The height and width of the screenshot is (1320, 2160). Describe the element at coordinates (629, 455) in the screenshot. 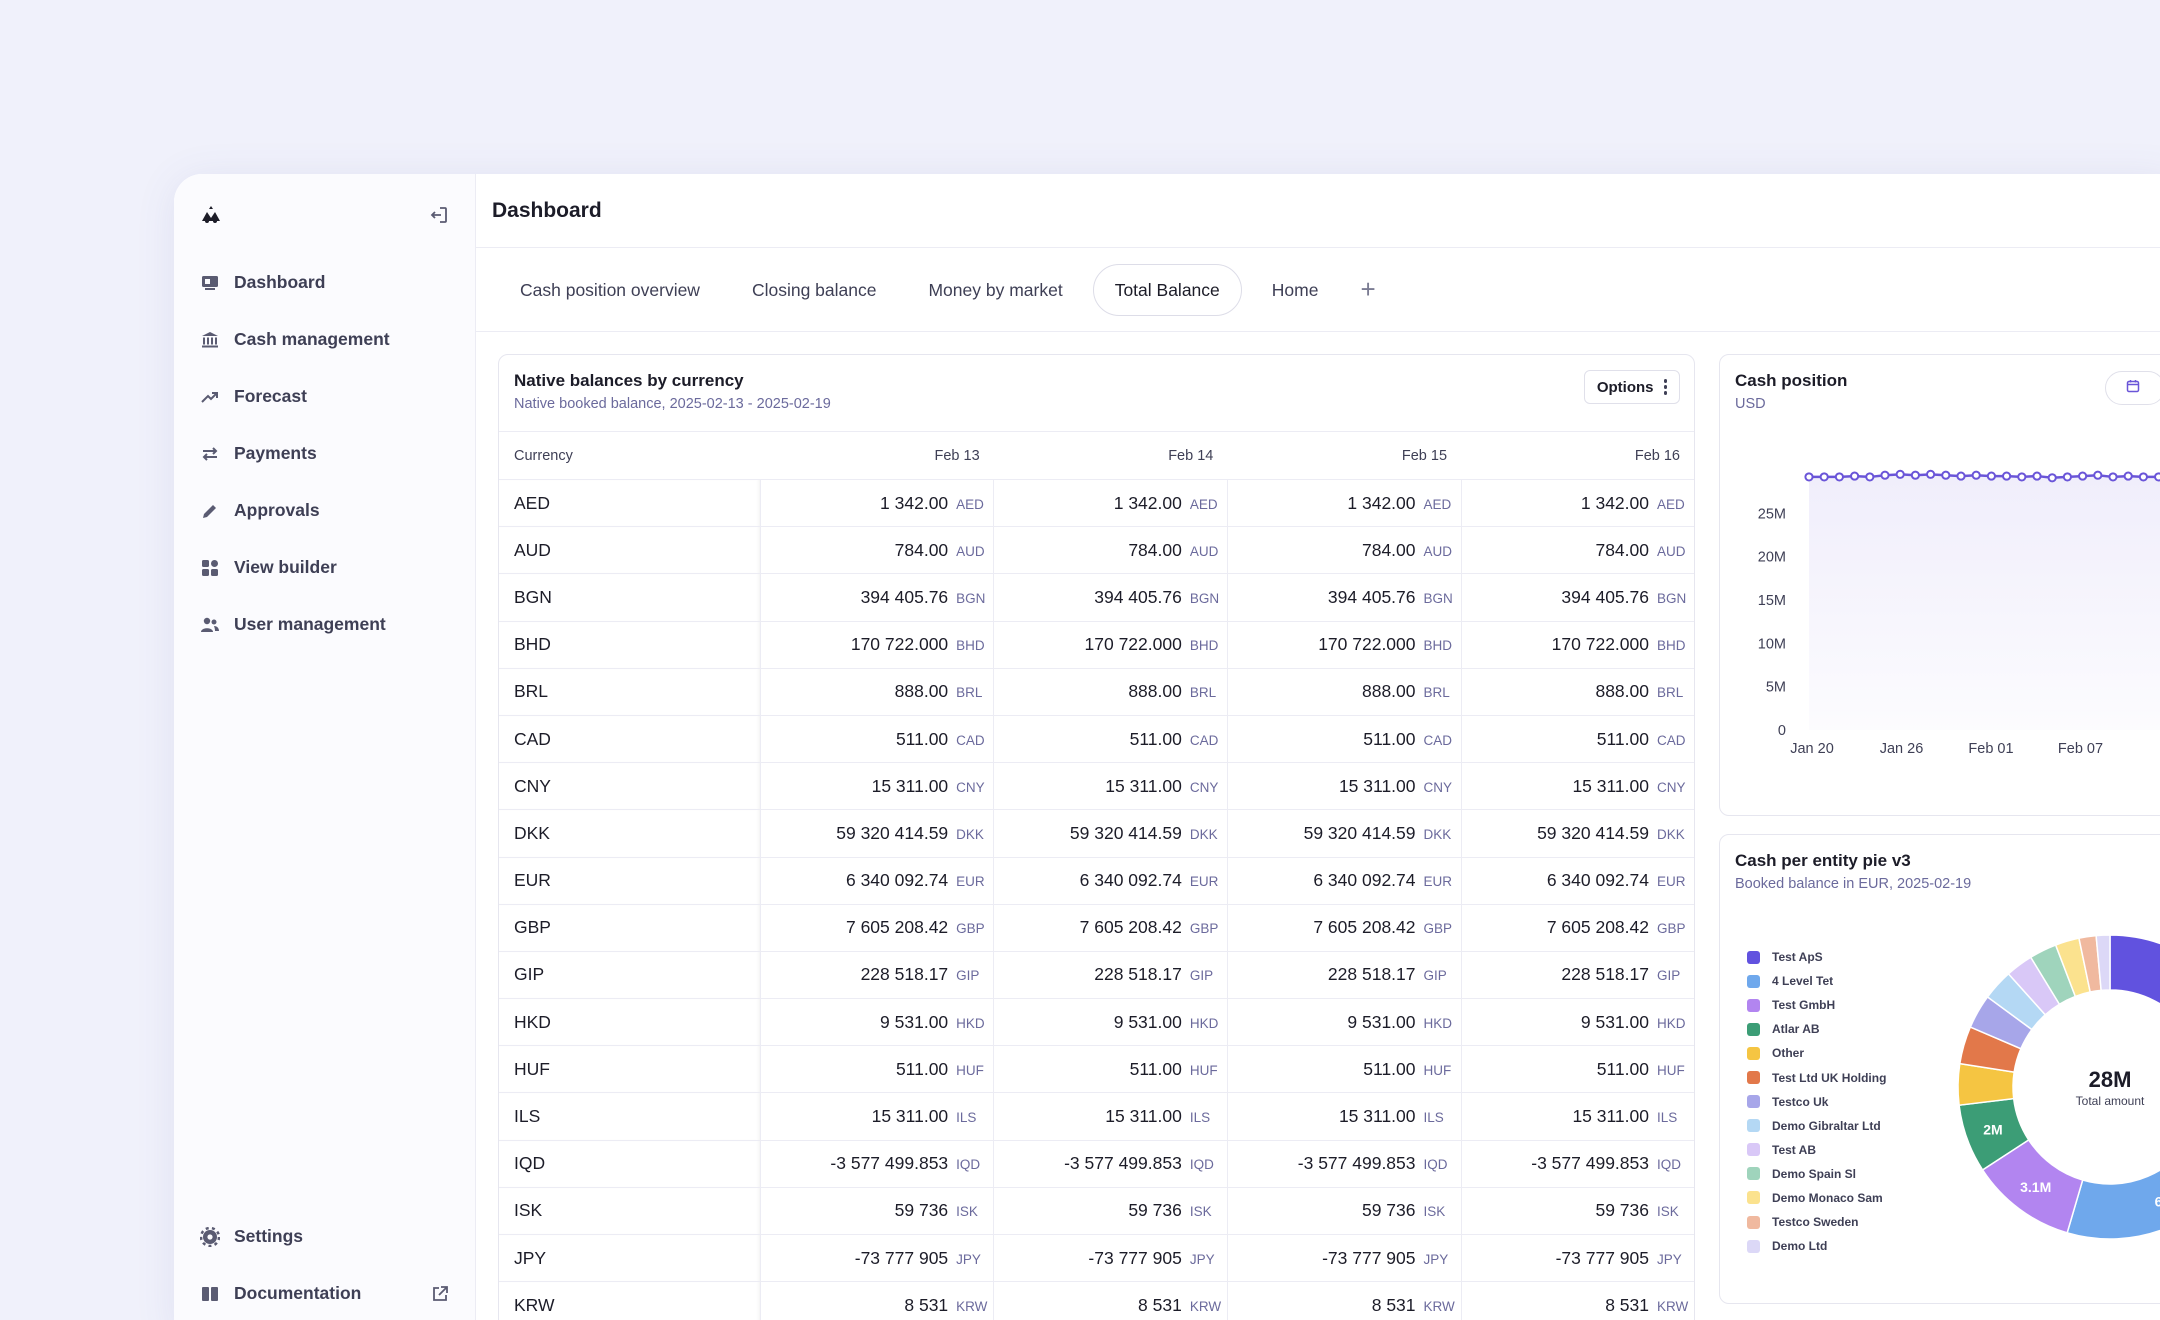

I see `column-header: Currency` at that location.